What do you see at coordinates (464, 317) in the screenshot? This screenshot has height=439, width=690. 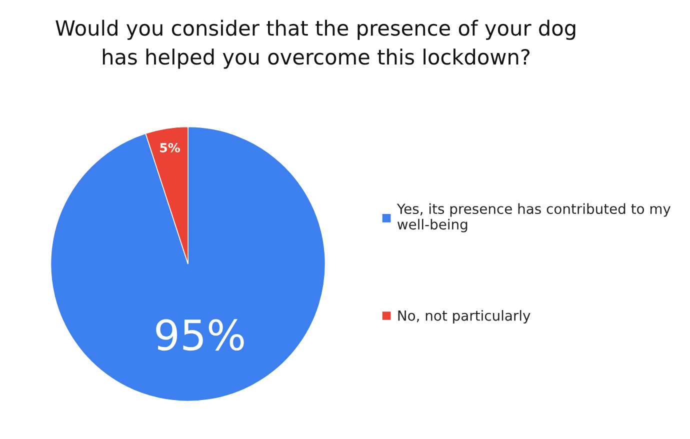 I see `legend-label: No, not particularly` at bounding box center [464, 317].